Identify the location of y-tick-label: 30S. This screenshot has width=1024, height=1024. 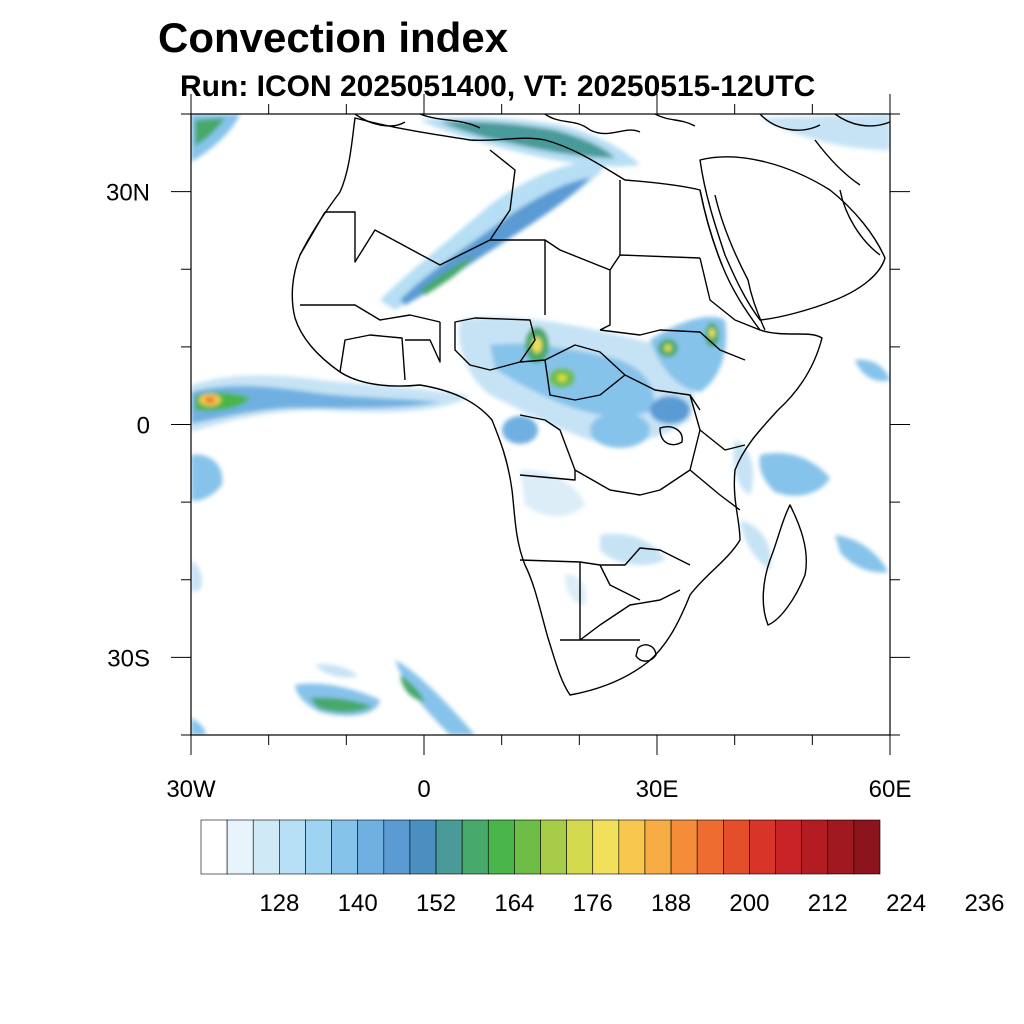
(128, 658).